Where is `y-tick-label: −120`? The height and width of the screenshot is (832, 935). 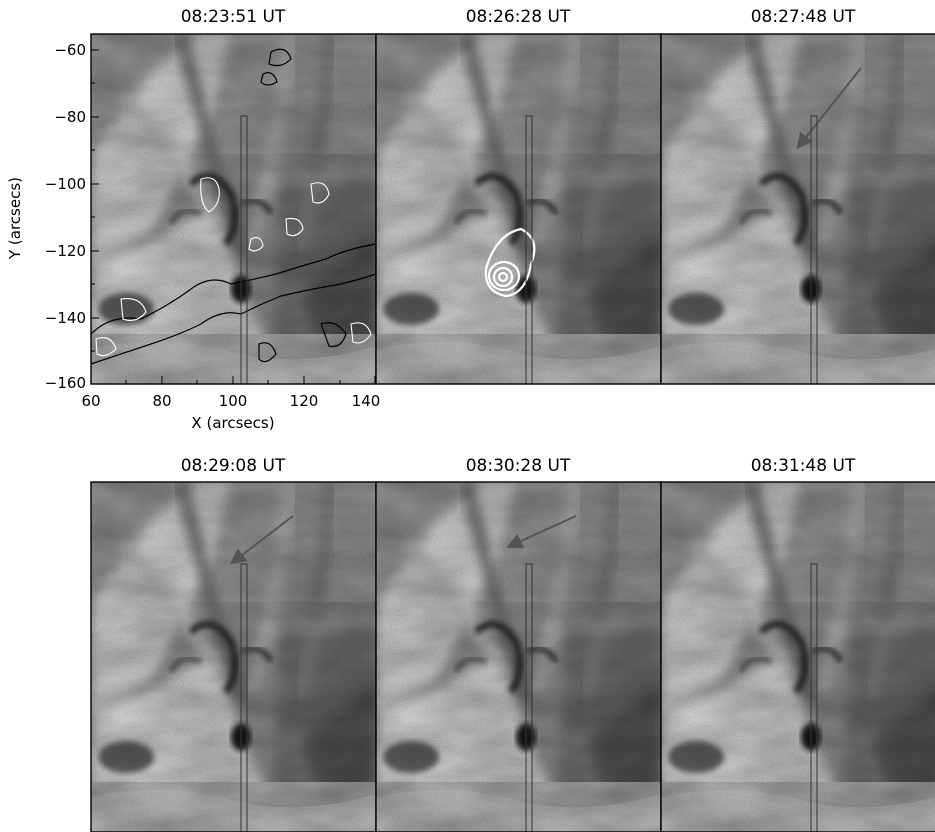
y-tick-label: −120 is located at coordinates (65, 251).